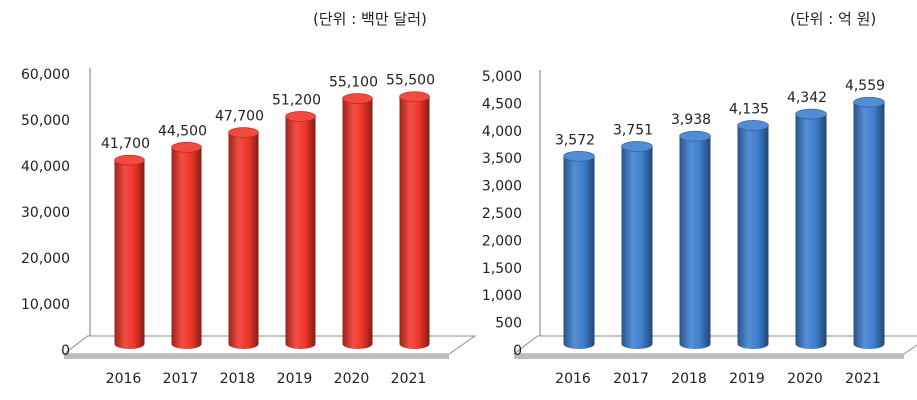 The image size is (917, 400). What do you see at coordinates (502, 132) in the screenshot?
I see `y-tick-label: 4,000` at bounding box center [502, 132].